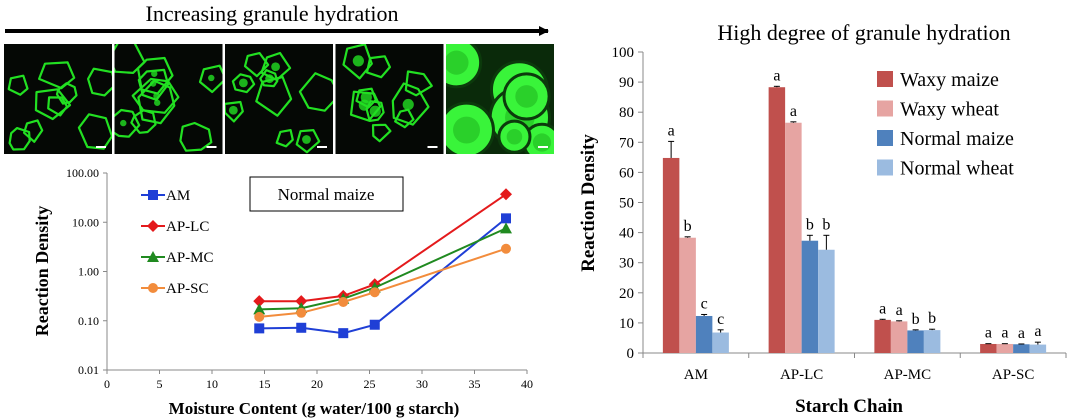 The image size is (1080, 418). I want to click on bar-y-tick-label: 50, so click(626, 204).